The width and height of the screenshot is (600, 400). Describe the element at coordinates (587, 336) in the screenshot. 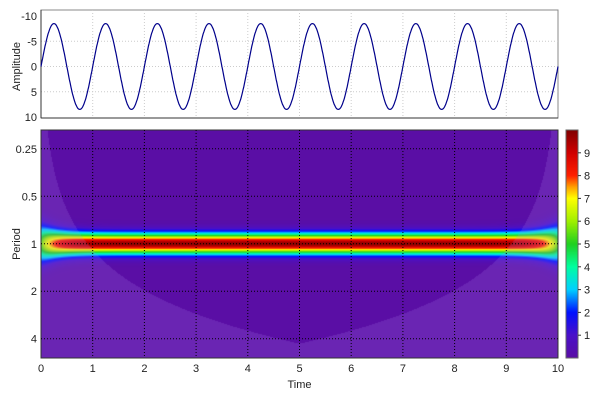

I see `colorbar-tick-label: 1` at that location.